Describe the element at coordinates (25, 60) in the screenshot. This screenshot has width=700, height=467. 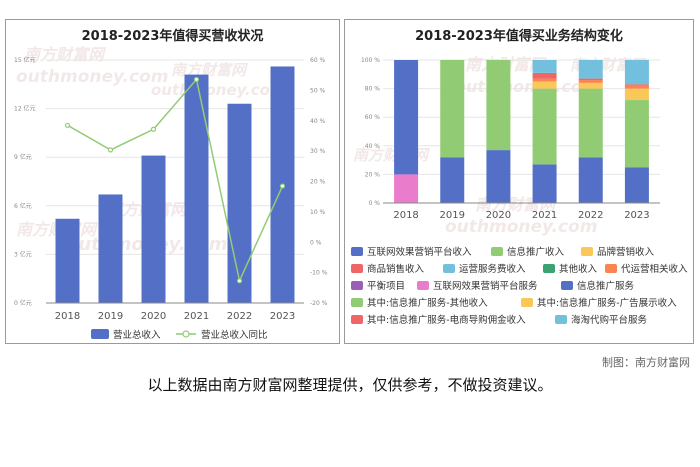
I see `y-axis-tick-label: 15 亿元` at that location.